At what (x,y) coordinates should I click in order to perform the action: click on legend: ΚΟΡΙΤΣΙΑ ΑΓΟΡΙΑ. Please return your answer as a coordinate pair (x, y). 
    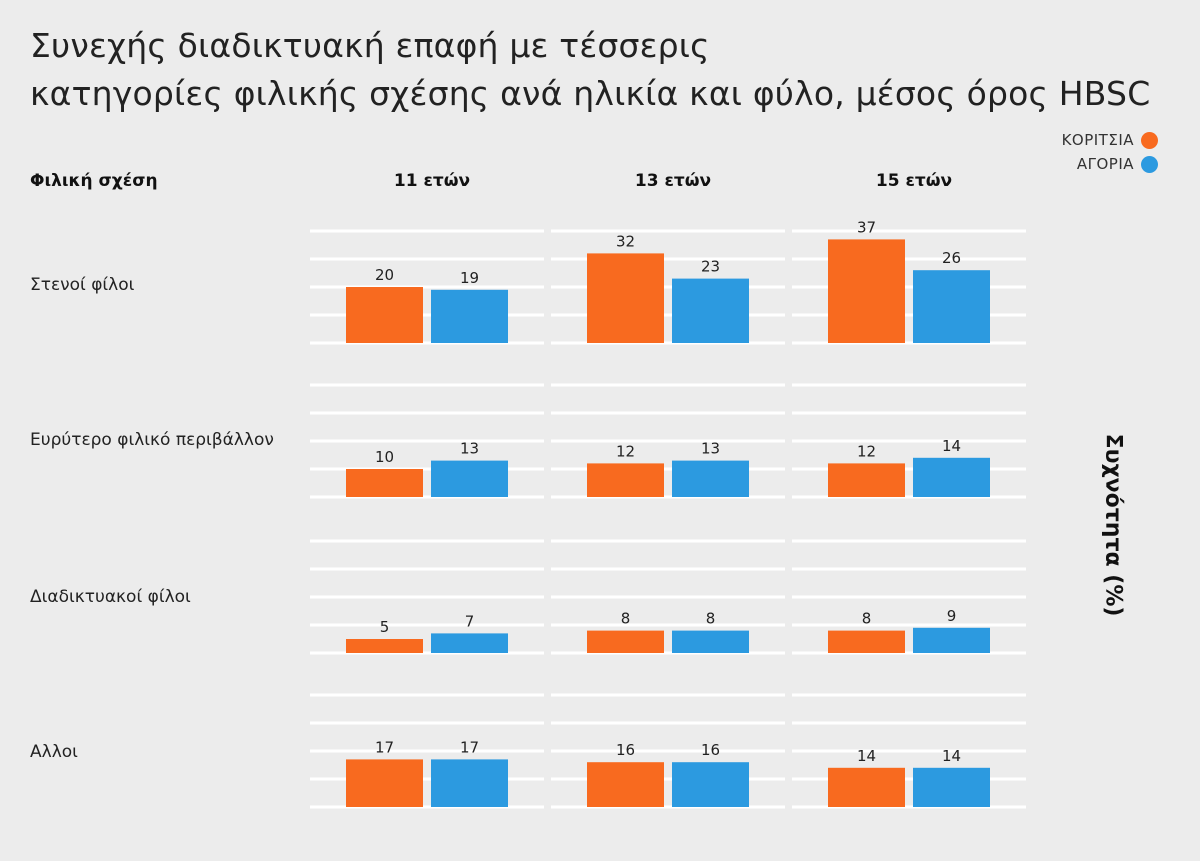
    Looking at the image, I should click on (1110, 152).